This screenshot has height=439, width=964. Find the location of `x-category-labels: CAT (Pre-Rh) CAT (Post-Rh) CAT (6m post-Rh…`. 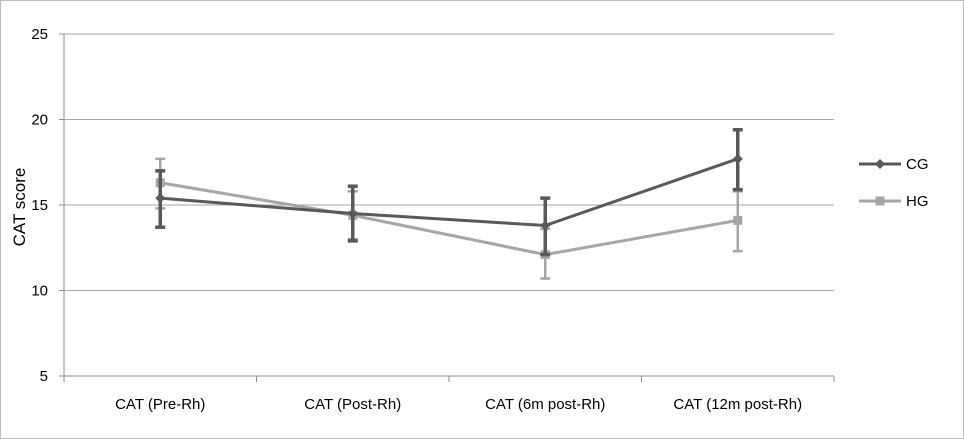

x-category-labels: CAT (Pre-Rh) CAT (Post-Rh) CAT (6m post-Rh… is located at coordinates (458, 404).